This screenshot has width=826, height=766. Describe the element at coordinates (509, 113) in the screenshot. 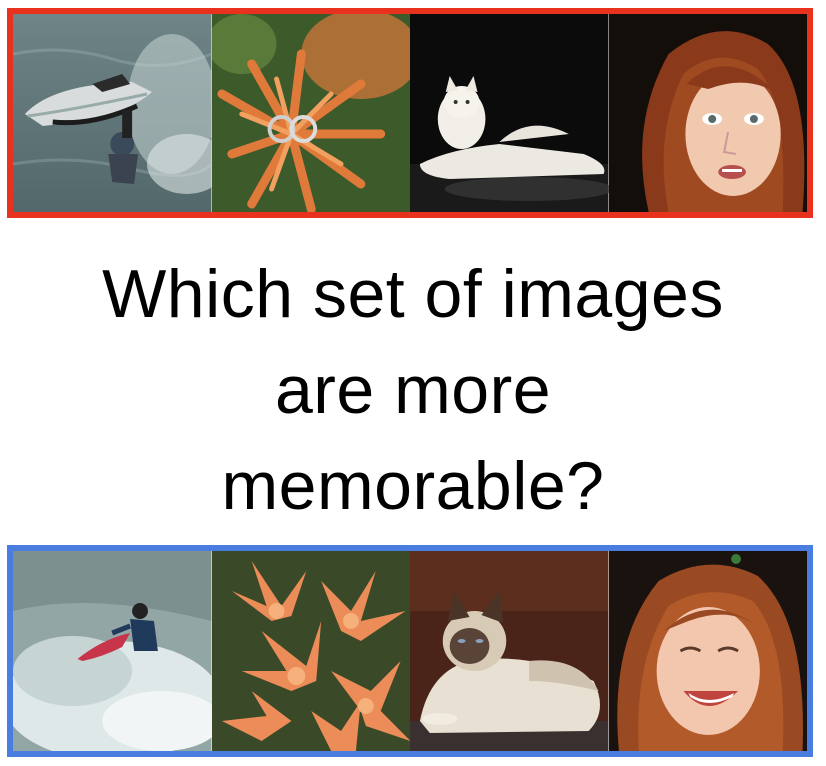

I see `white-cat-photo` at that location.